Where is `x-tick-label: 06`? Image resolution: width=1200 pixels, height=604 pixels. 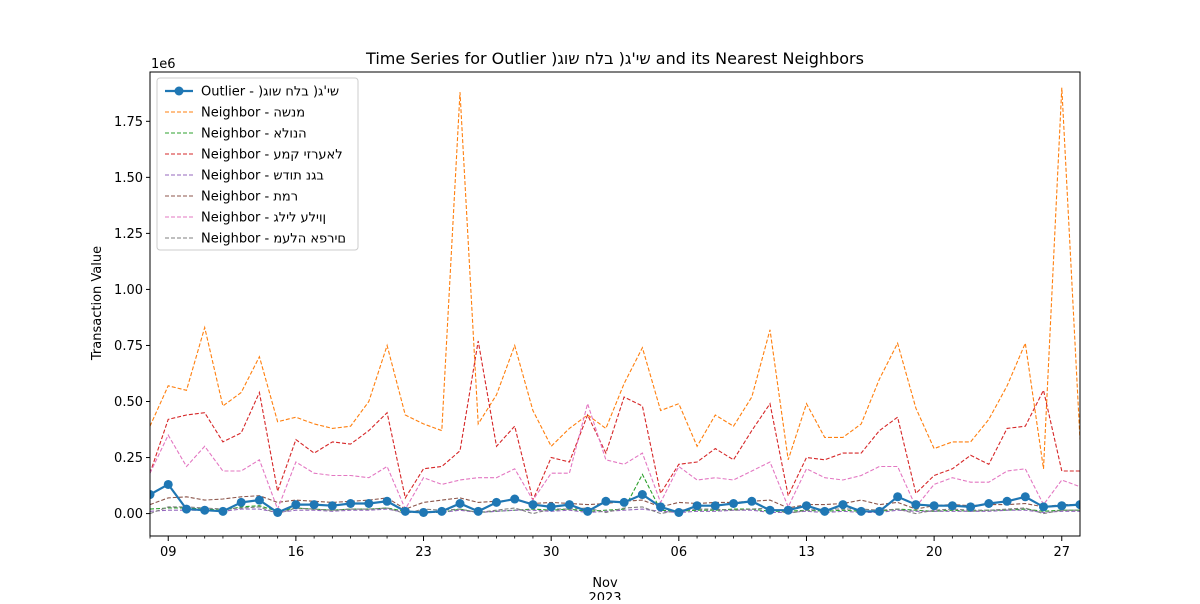 x-tick-label: 06 is located at coordinates (679, 552).